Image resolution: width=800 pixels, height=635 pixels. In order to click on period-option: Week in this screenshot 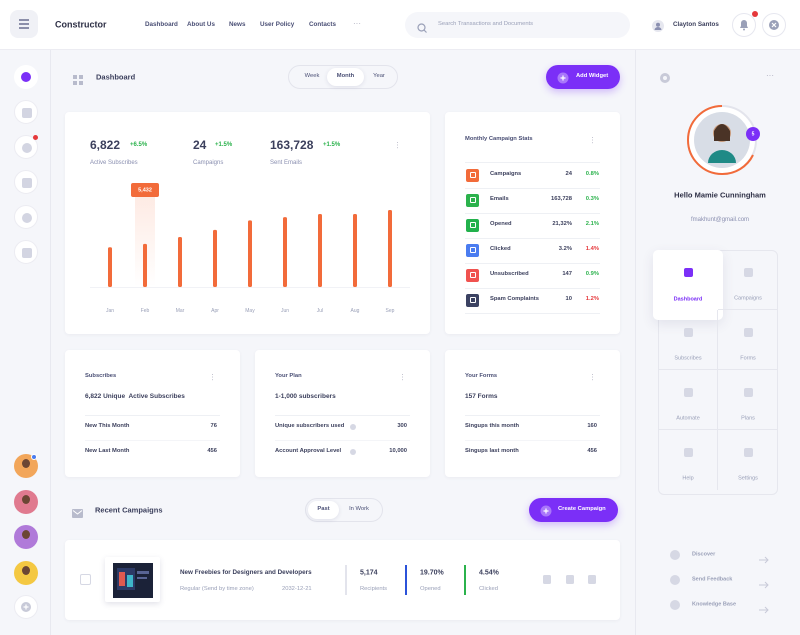, I will do `click(312, 76)`.